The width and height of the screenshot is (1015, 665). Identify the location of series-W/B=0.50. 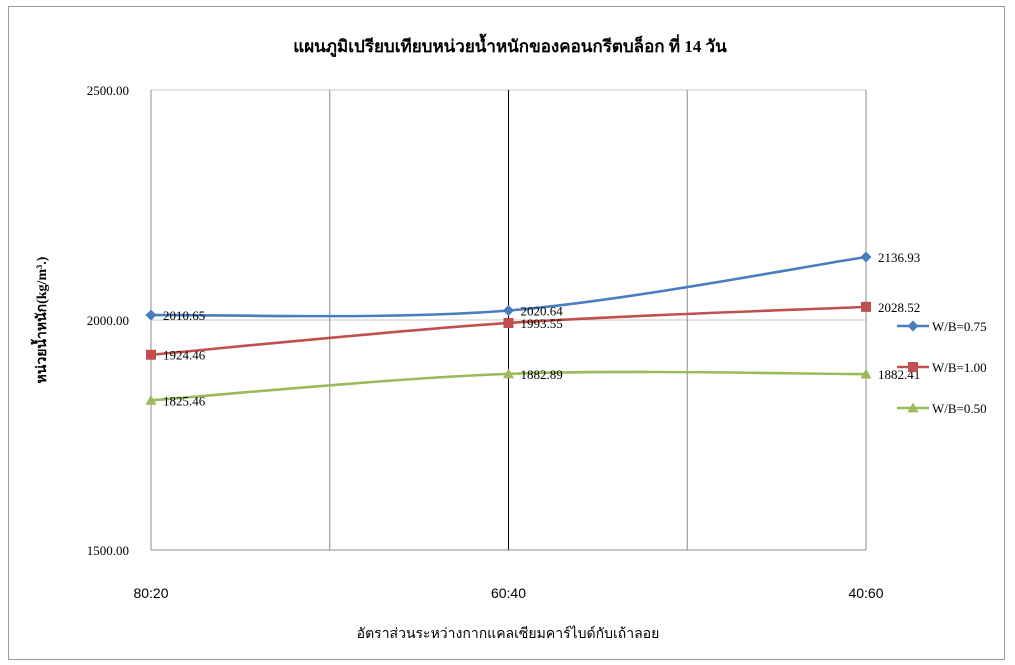
(508, 386).